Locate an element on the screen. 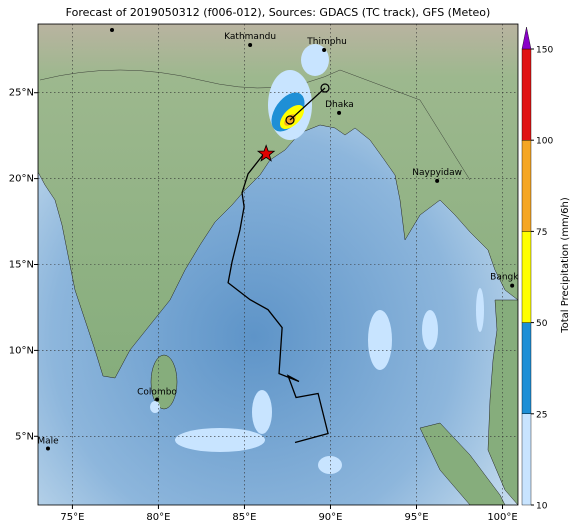 The width and height of the screenshot is (581, 529). x-tick-label: 95°E is located at coordinates (416, 517).